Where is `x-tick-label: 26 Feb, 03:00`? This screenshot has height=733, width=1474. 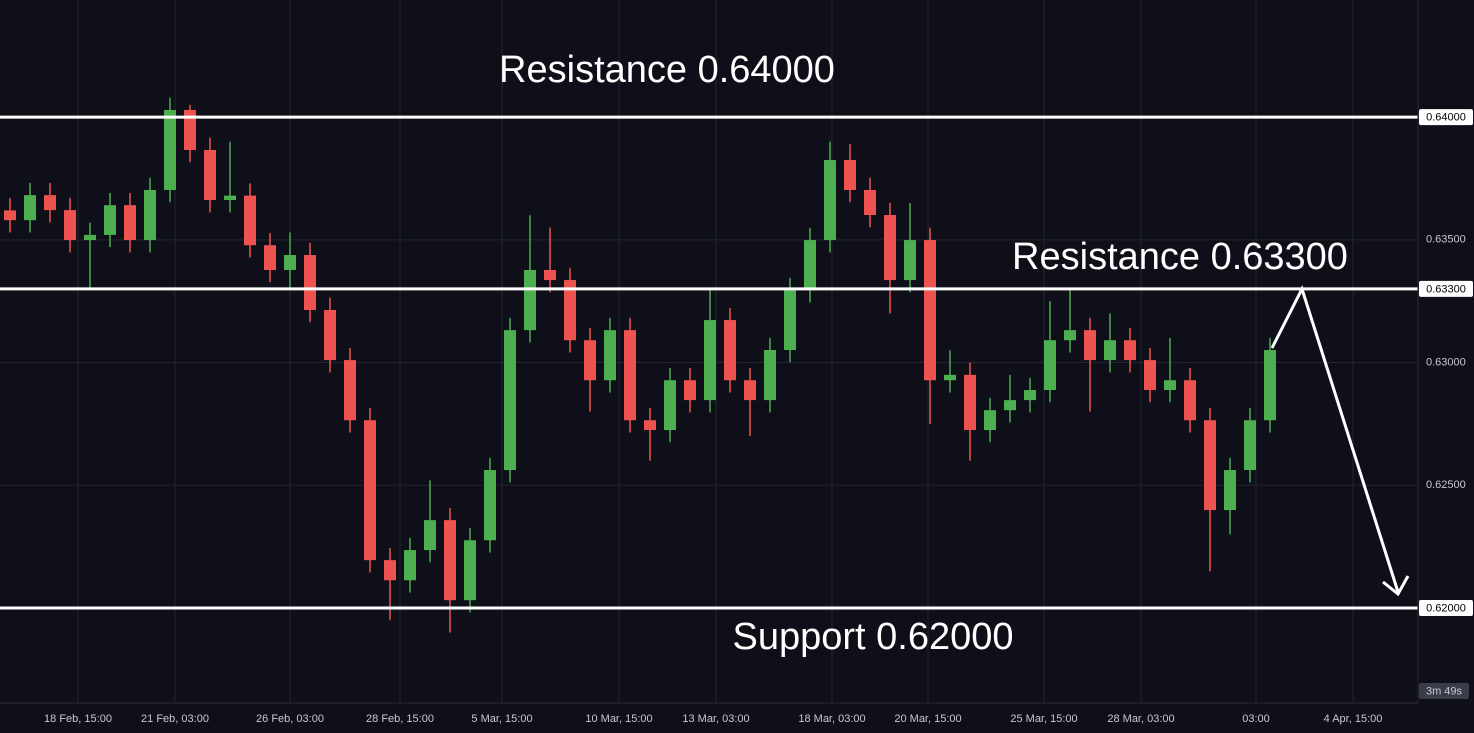 x-tick-label: 26 Feb, 03:00 is located at coordinates (290, 719).